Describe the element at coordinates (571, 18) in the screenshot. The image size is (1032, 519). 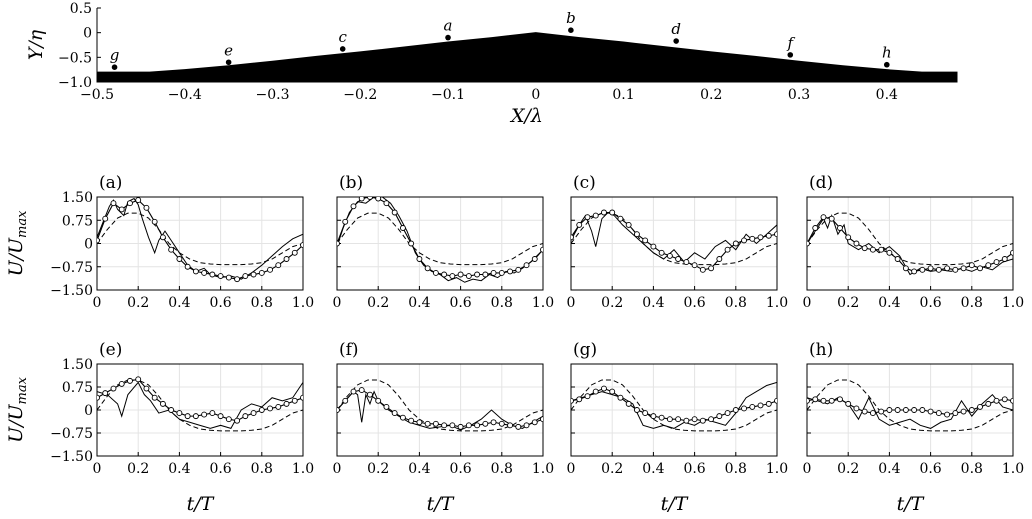
I see `measurement-point-label: b` at that location.